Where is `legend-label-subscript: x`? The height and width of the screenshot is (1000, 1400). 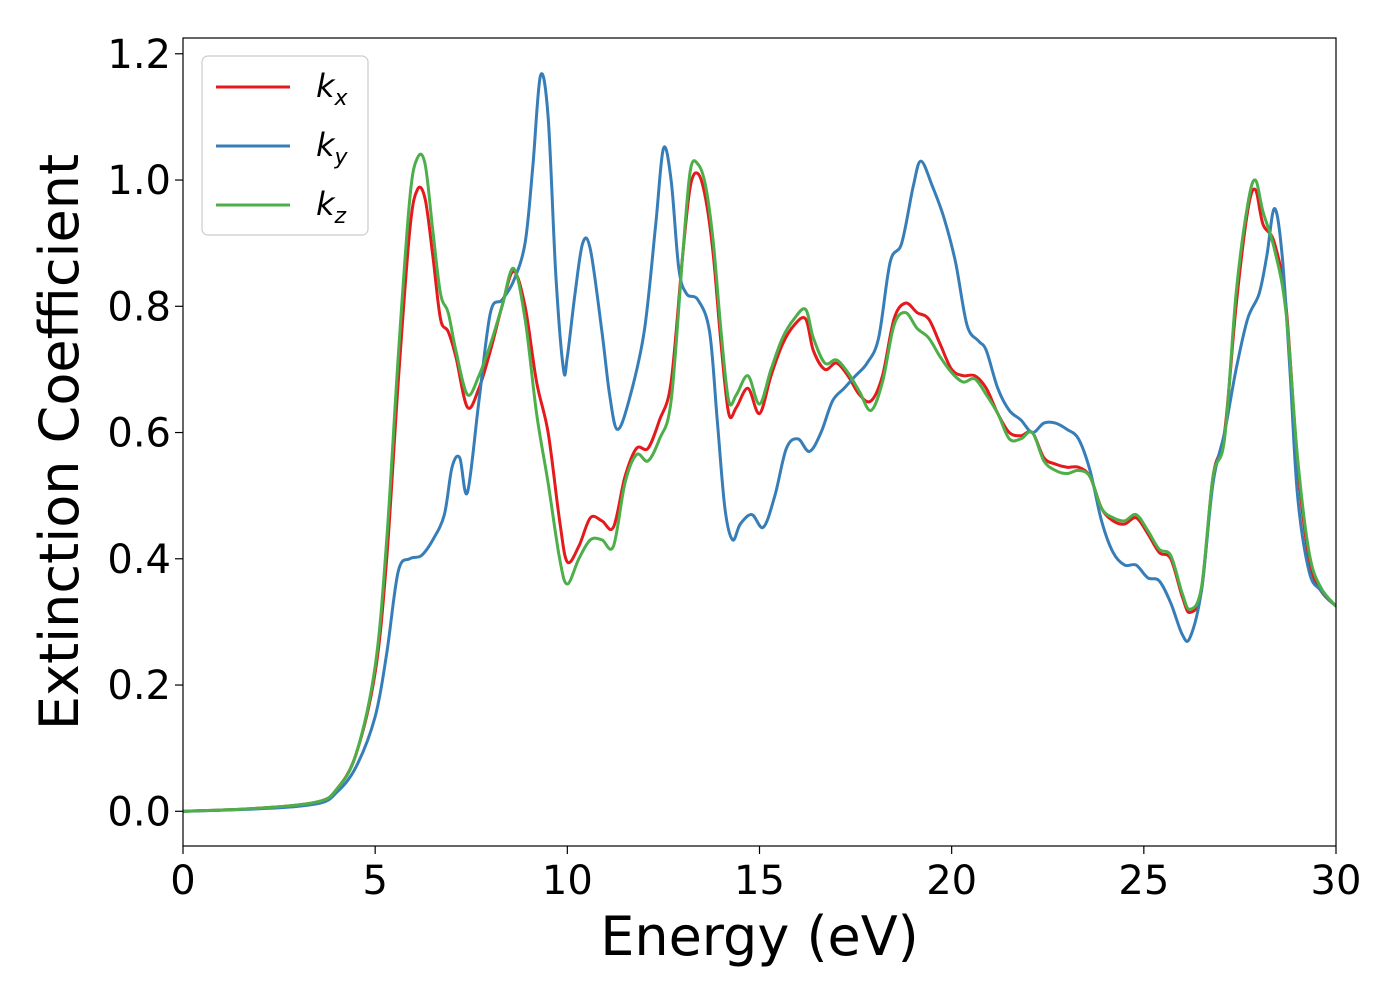
legend-label-subscript: x is located at coordinates (341, 98).